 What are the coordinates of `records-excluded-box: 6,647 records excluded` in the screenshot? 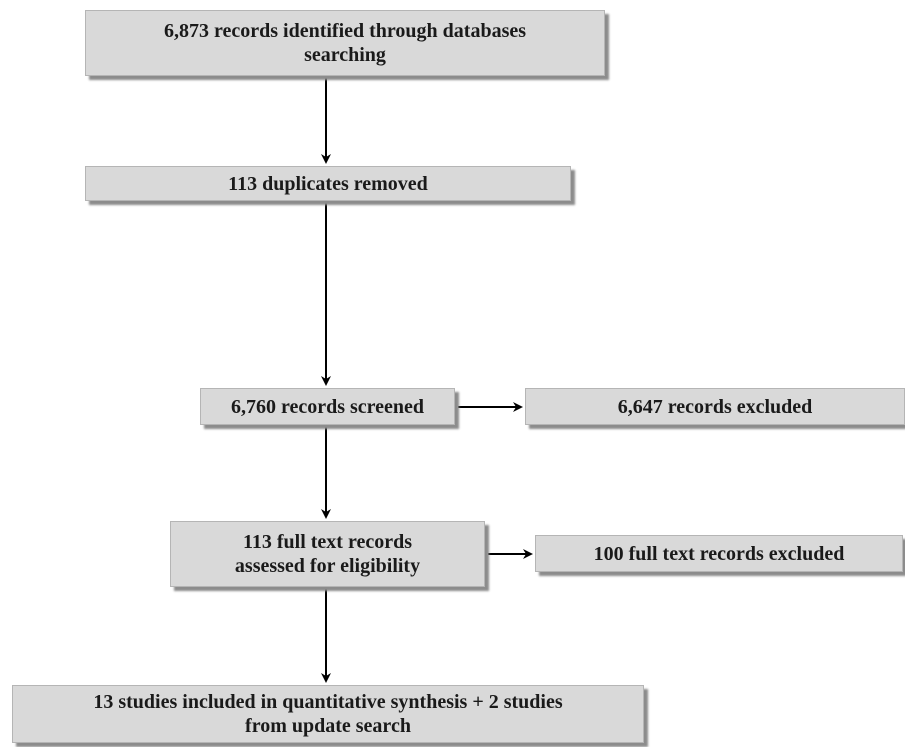 It's located at (715, 406).